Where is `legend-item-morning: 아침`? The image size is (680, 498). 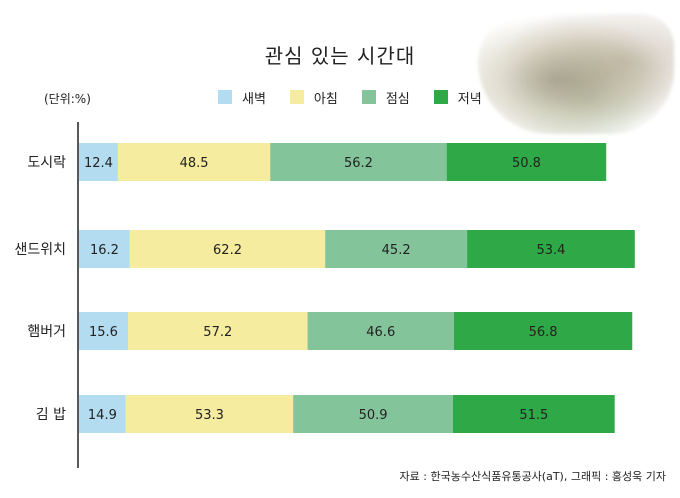 legend-item-morning: 아침 is located at coordinates (313, 97).